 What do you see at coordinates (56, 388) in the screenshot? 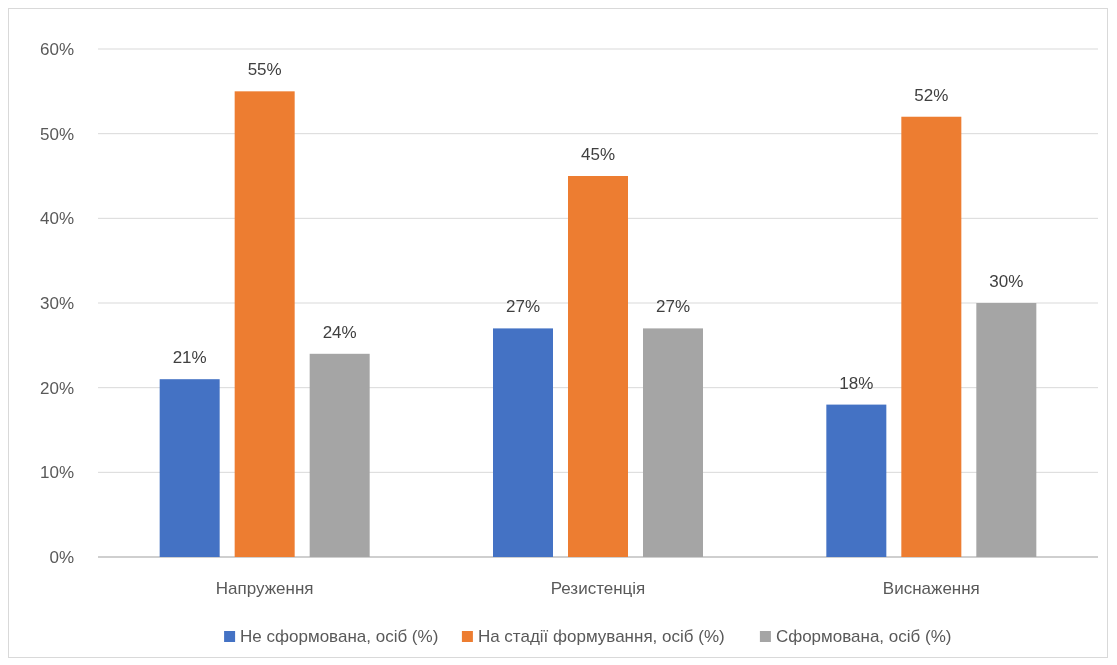
I see `y-tick-label: 20%` at bounding box center [56, 388].